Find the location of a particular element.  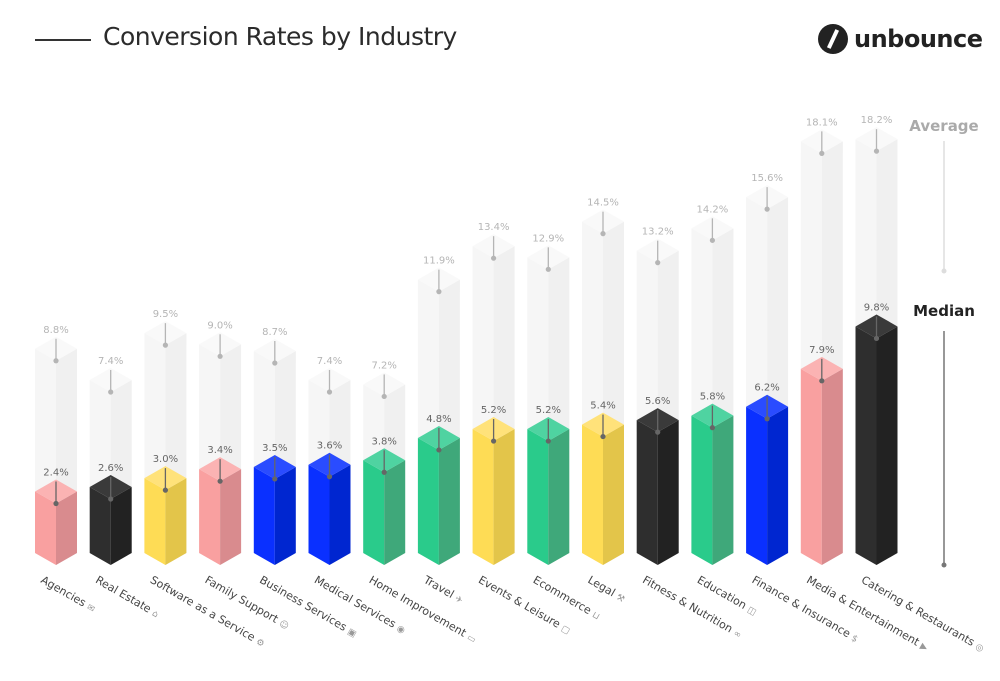

average-value-label: 13.4% is located at coordinates (494, 227).